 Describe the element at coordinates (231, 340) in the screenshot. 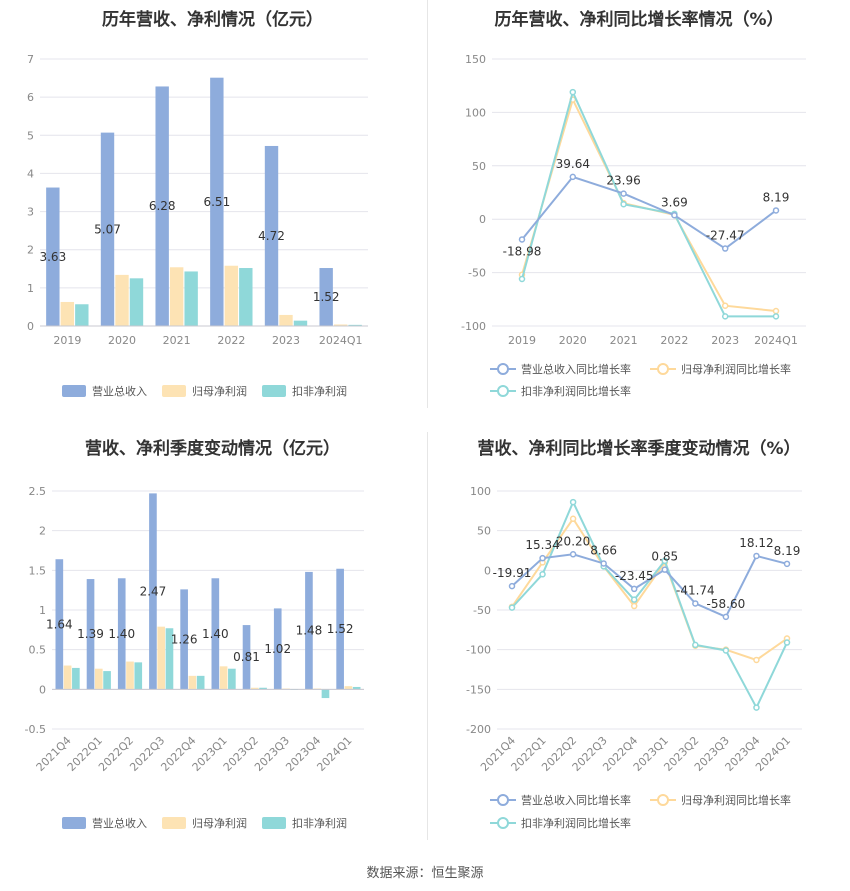

I see `x-tick-label: 2022` at that location.